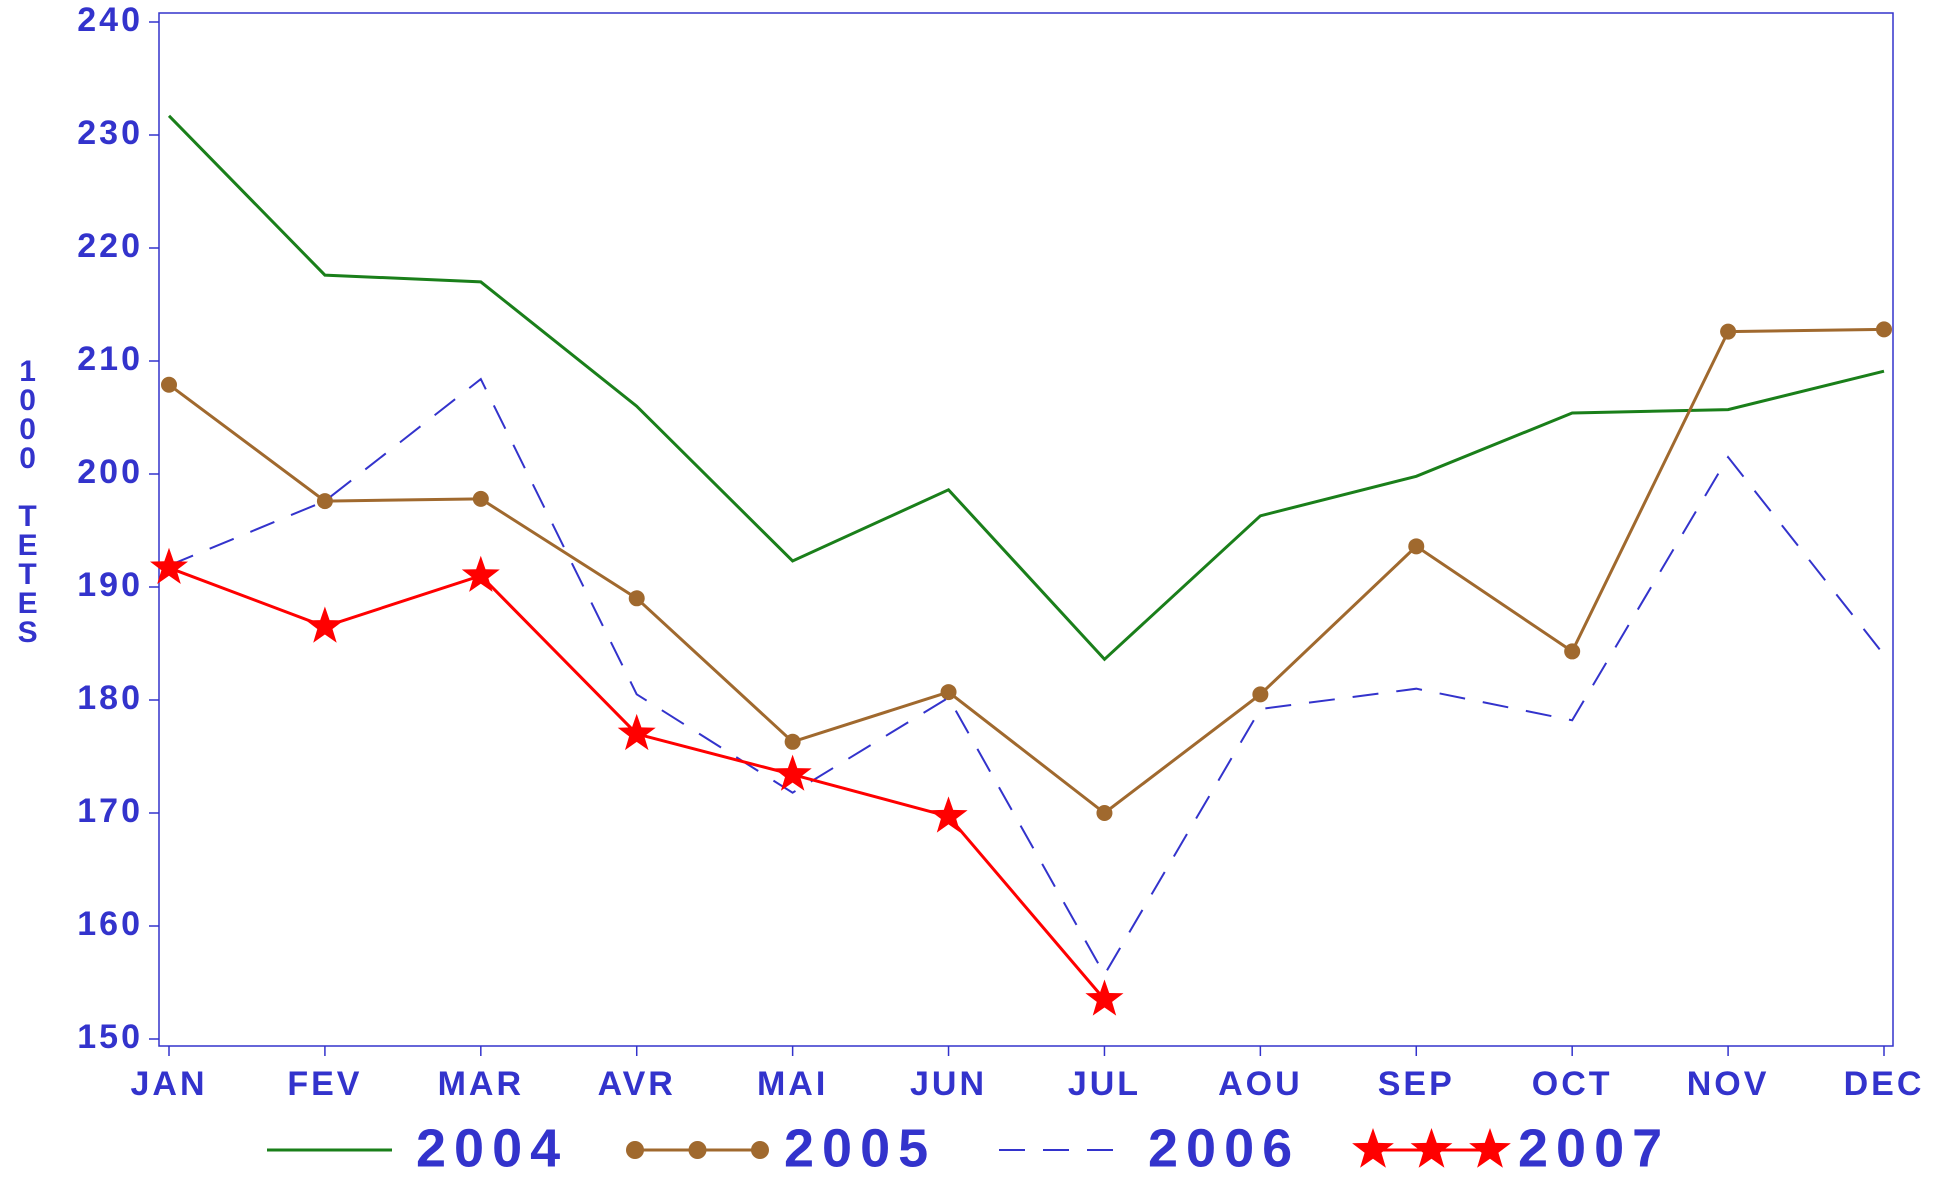  Describe the element at coordinates (1104, 1084) in the screenshot. I see `x-tick-label: JUL` at that location.